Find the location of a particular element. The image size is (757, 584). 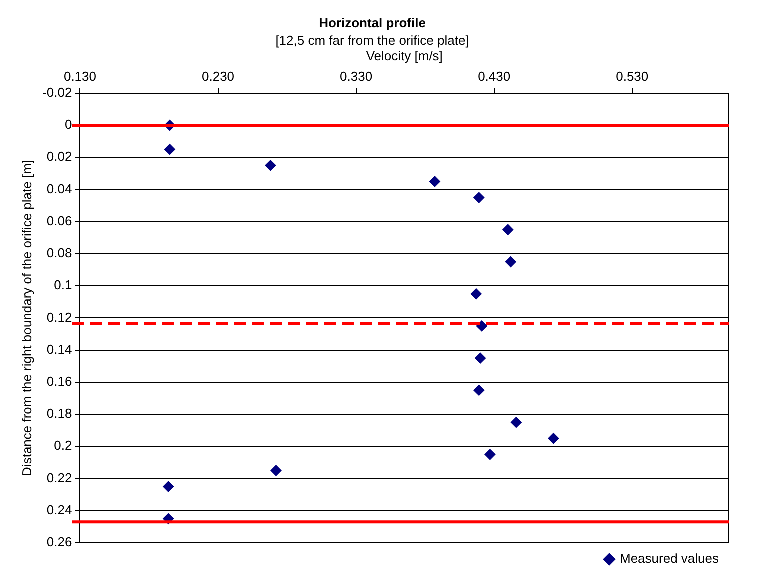

y-tick-label: 0.16 is located at coordinates (59, 382).